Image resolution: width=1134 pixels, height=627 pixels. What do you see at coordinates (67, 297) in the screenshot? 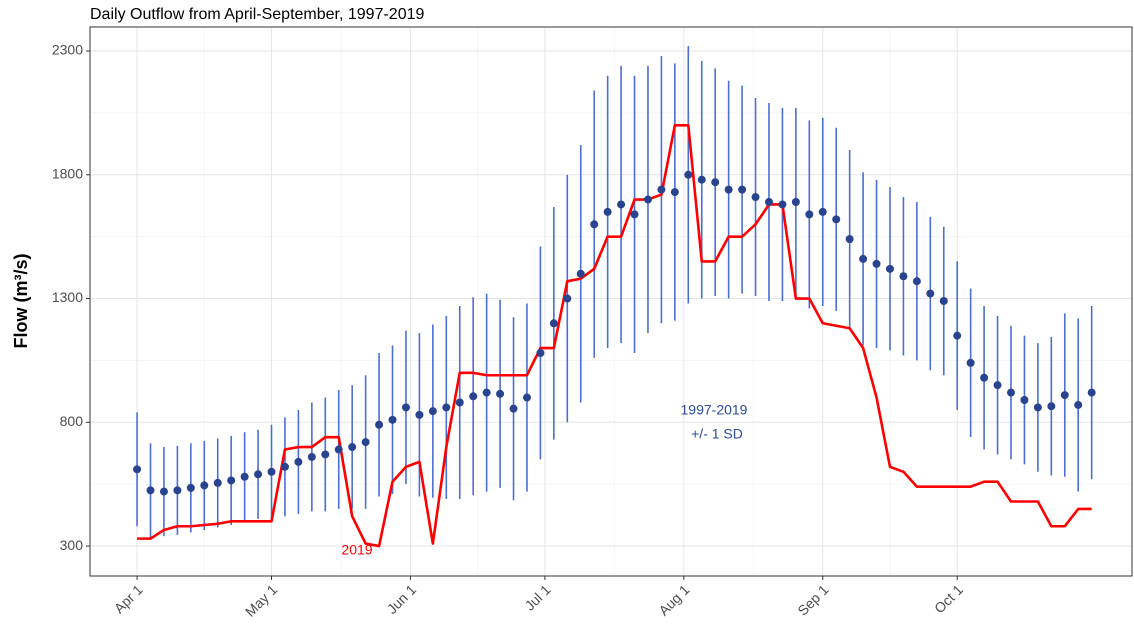
I see `y-tick-label: 1300` at bounding box center [67, 297].